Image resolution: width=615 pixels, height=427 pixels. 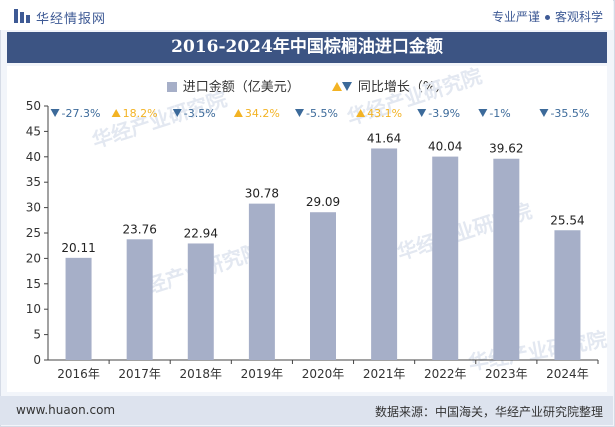 I want to click on data-label: 23.76, so click(x=139, y=229).